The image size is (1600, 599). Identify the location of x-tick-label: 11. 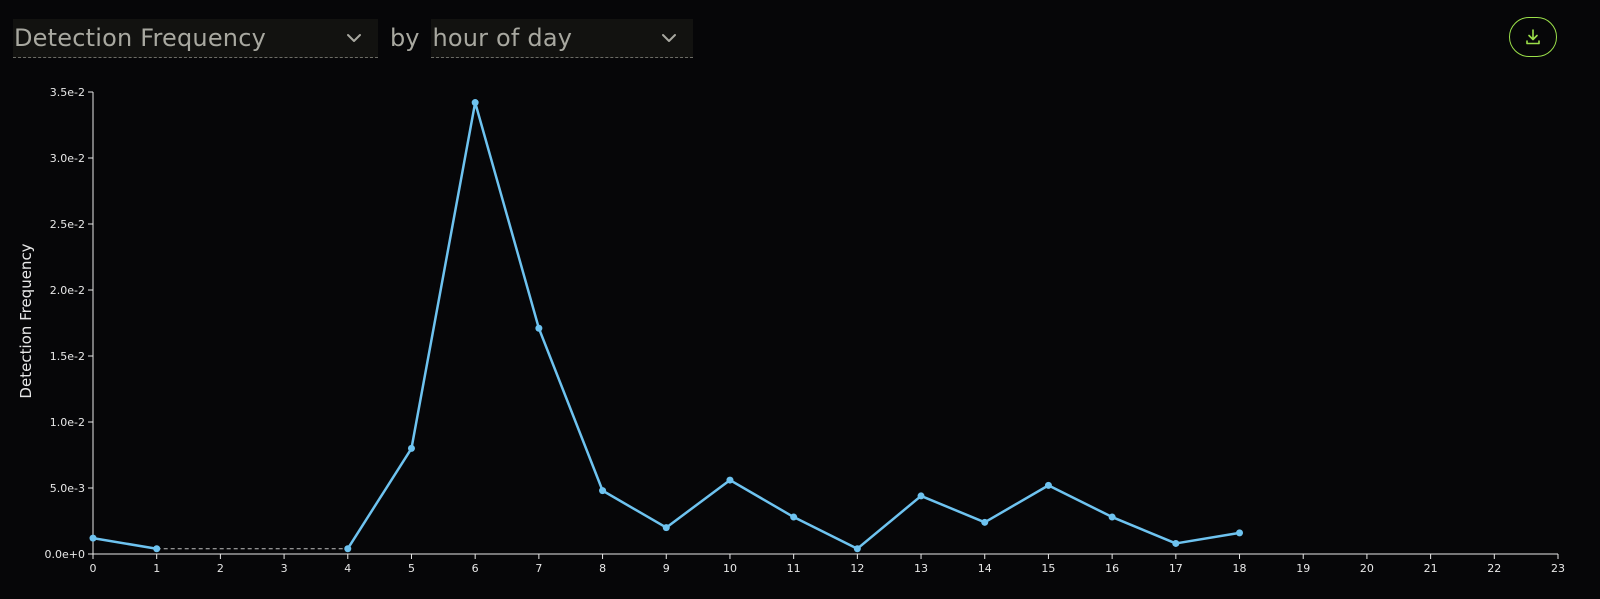
(794, 568).